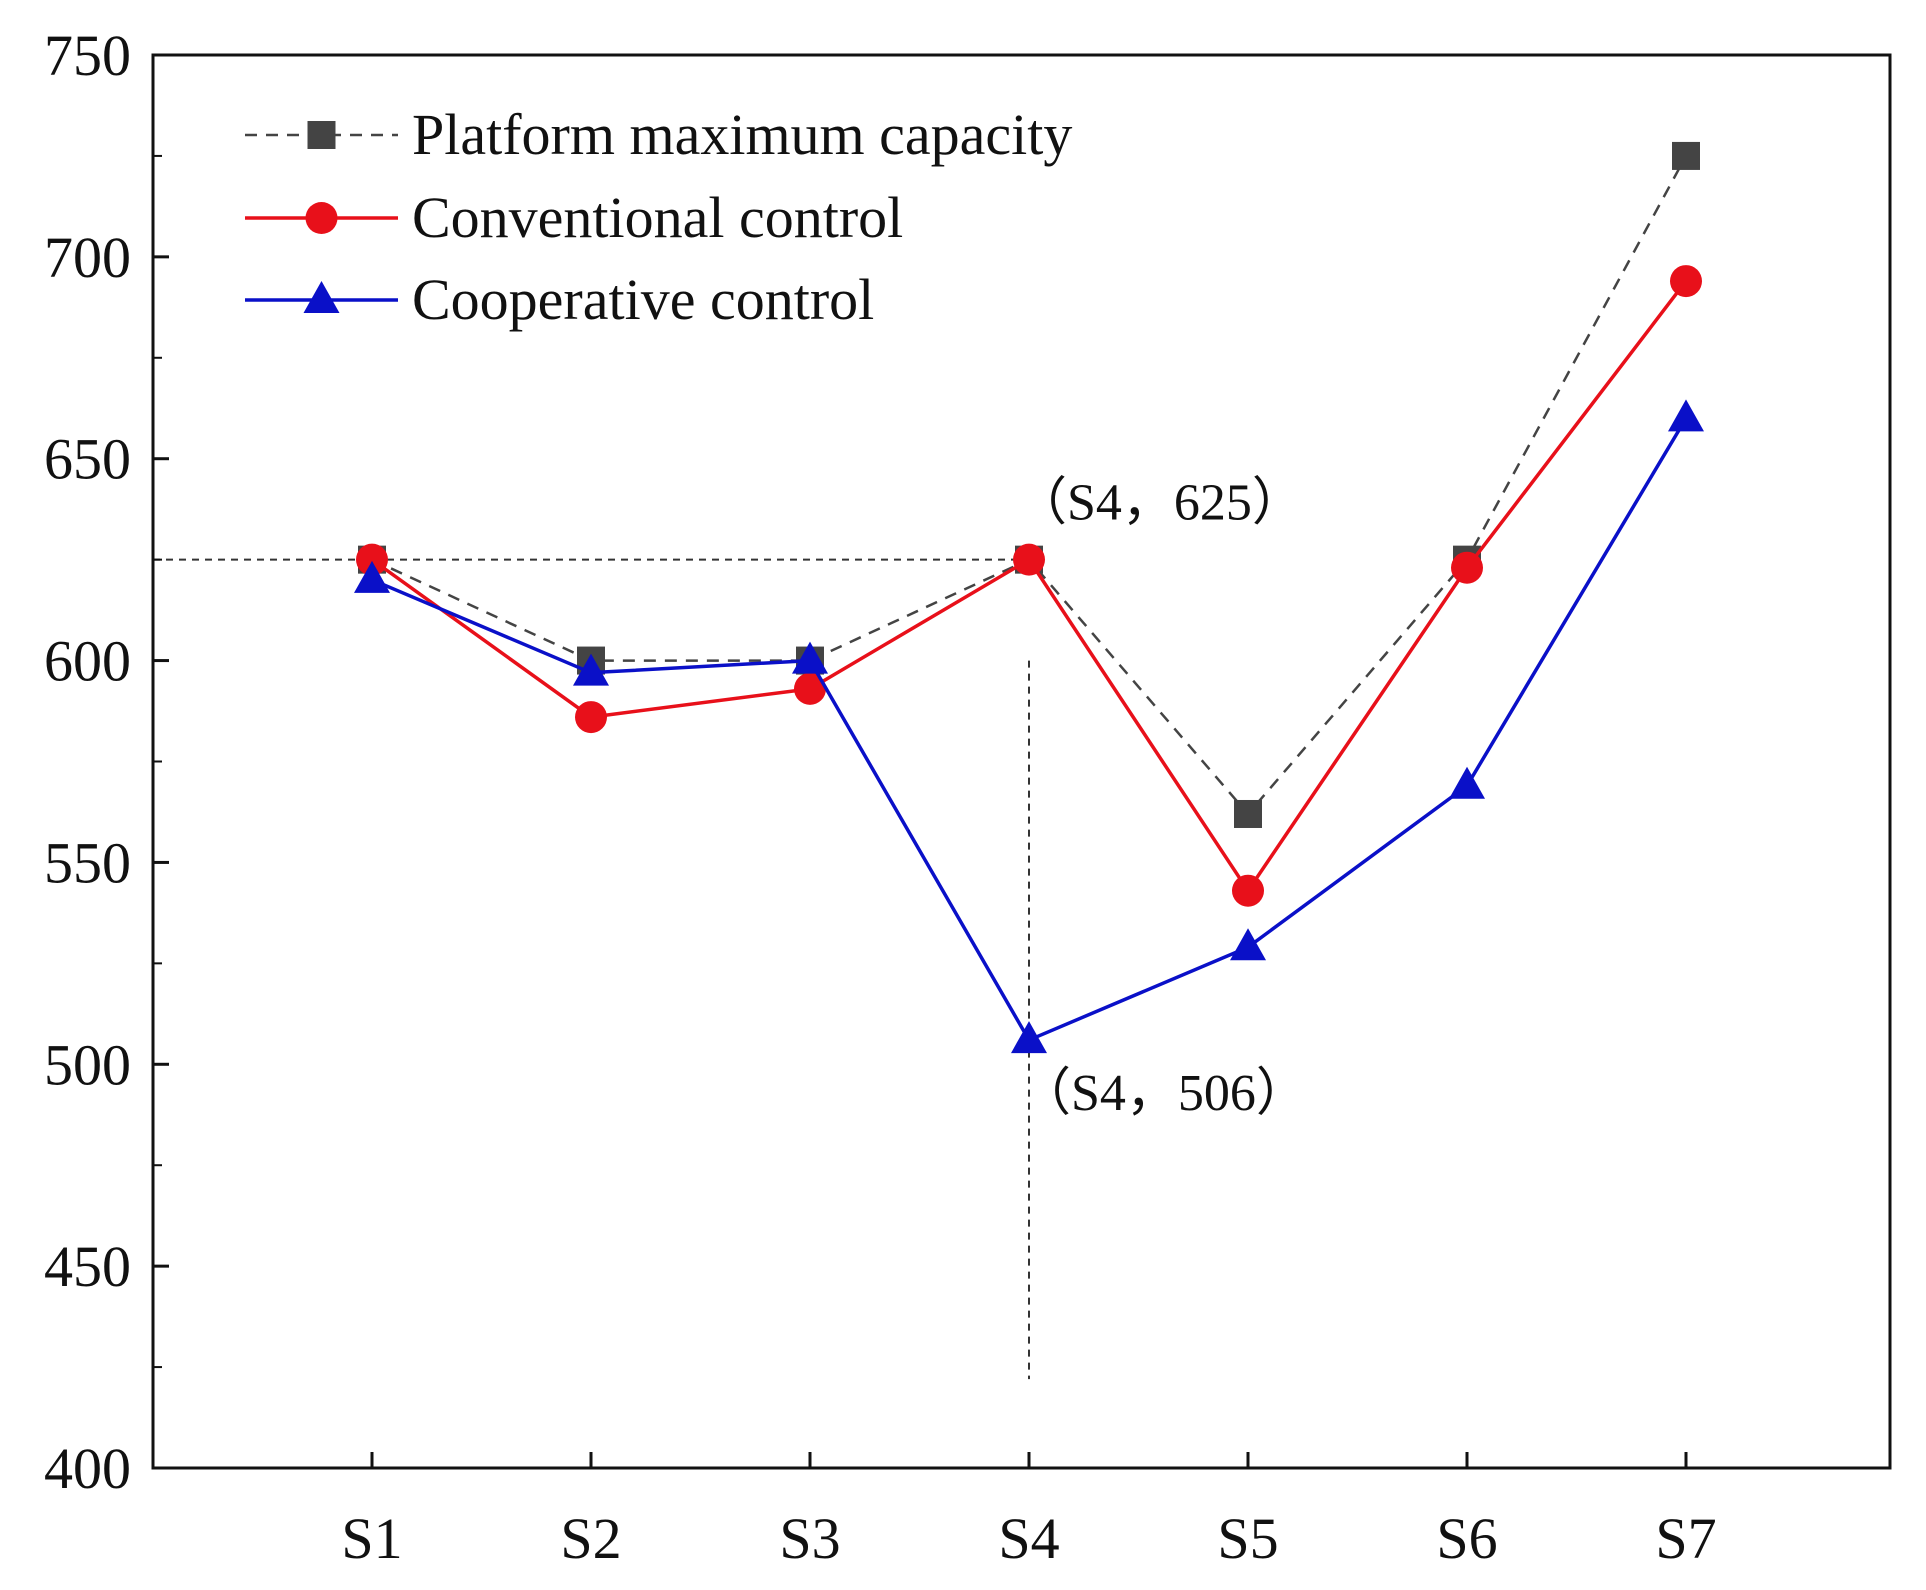 The height and width of the screenshot is (1590, 1926). I want to click on y-tick-label: 700, so click(87, 257).